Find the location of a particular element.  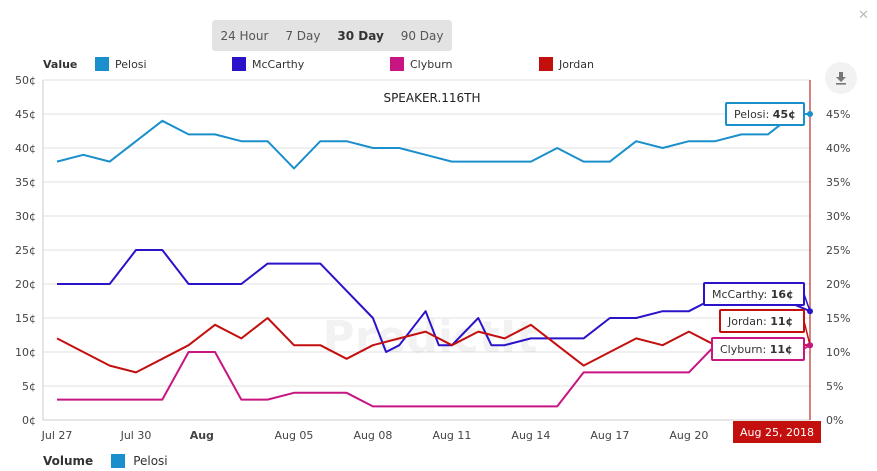

callout-label-pelosi: Pelosi: 45¢ is located at coordinates (765, 114).